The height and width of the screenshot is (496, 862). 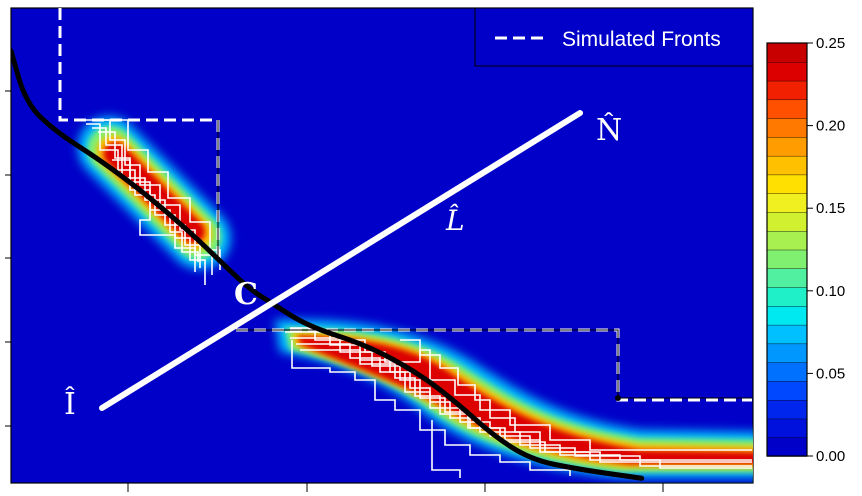 I want to click on colorbar-tick-label: 0.15, so click(x=830, y=208).